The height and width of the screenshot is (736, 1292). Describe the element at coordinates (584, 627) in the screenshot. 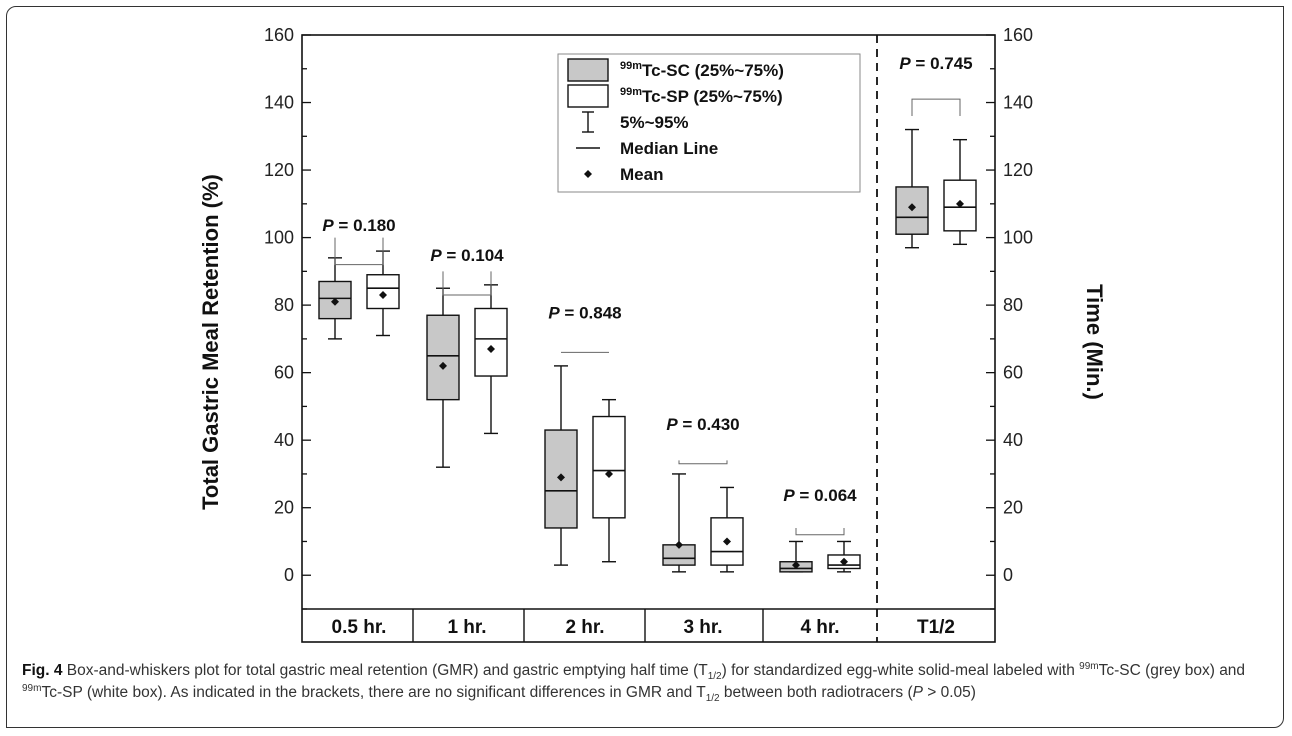

I see `category-label: 2 hr.` at that location.